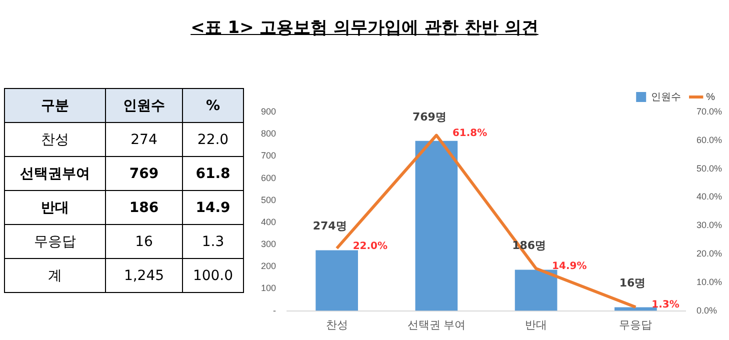 This screenshot has width=729, height=340. I want to click on text: 반대, so click(55, 207).